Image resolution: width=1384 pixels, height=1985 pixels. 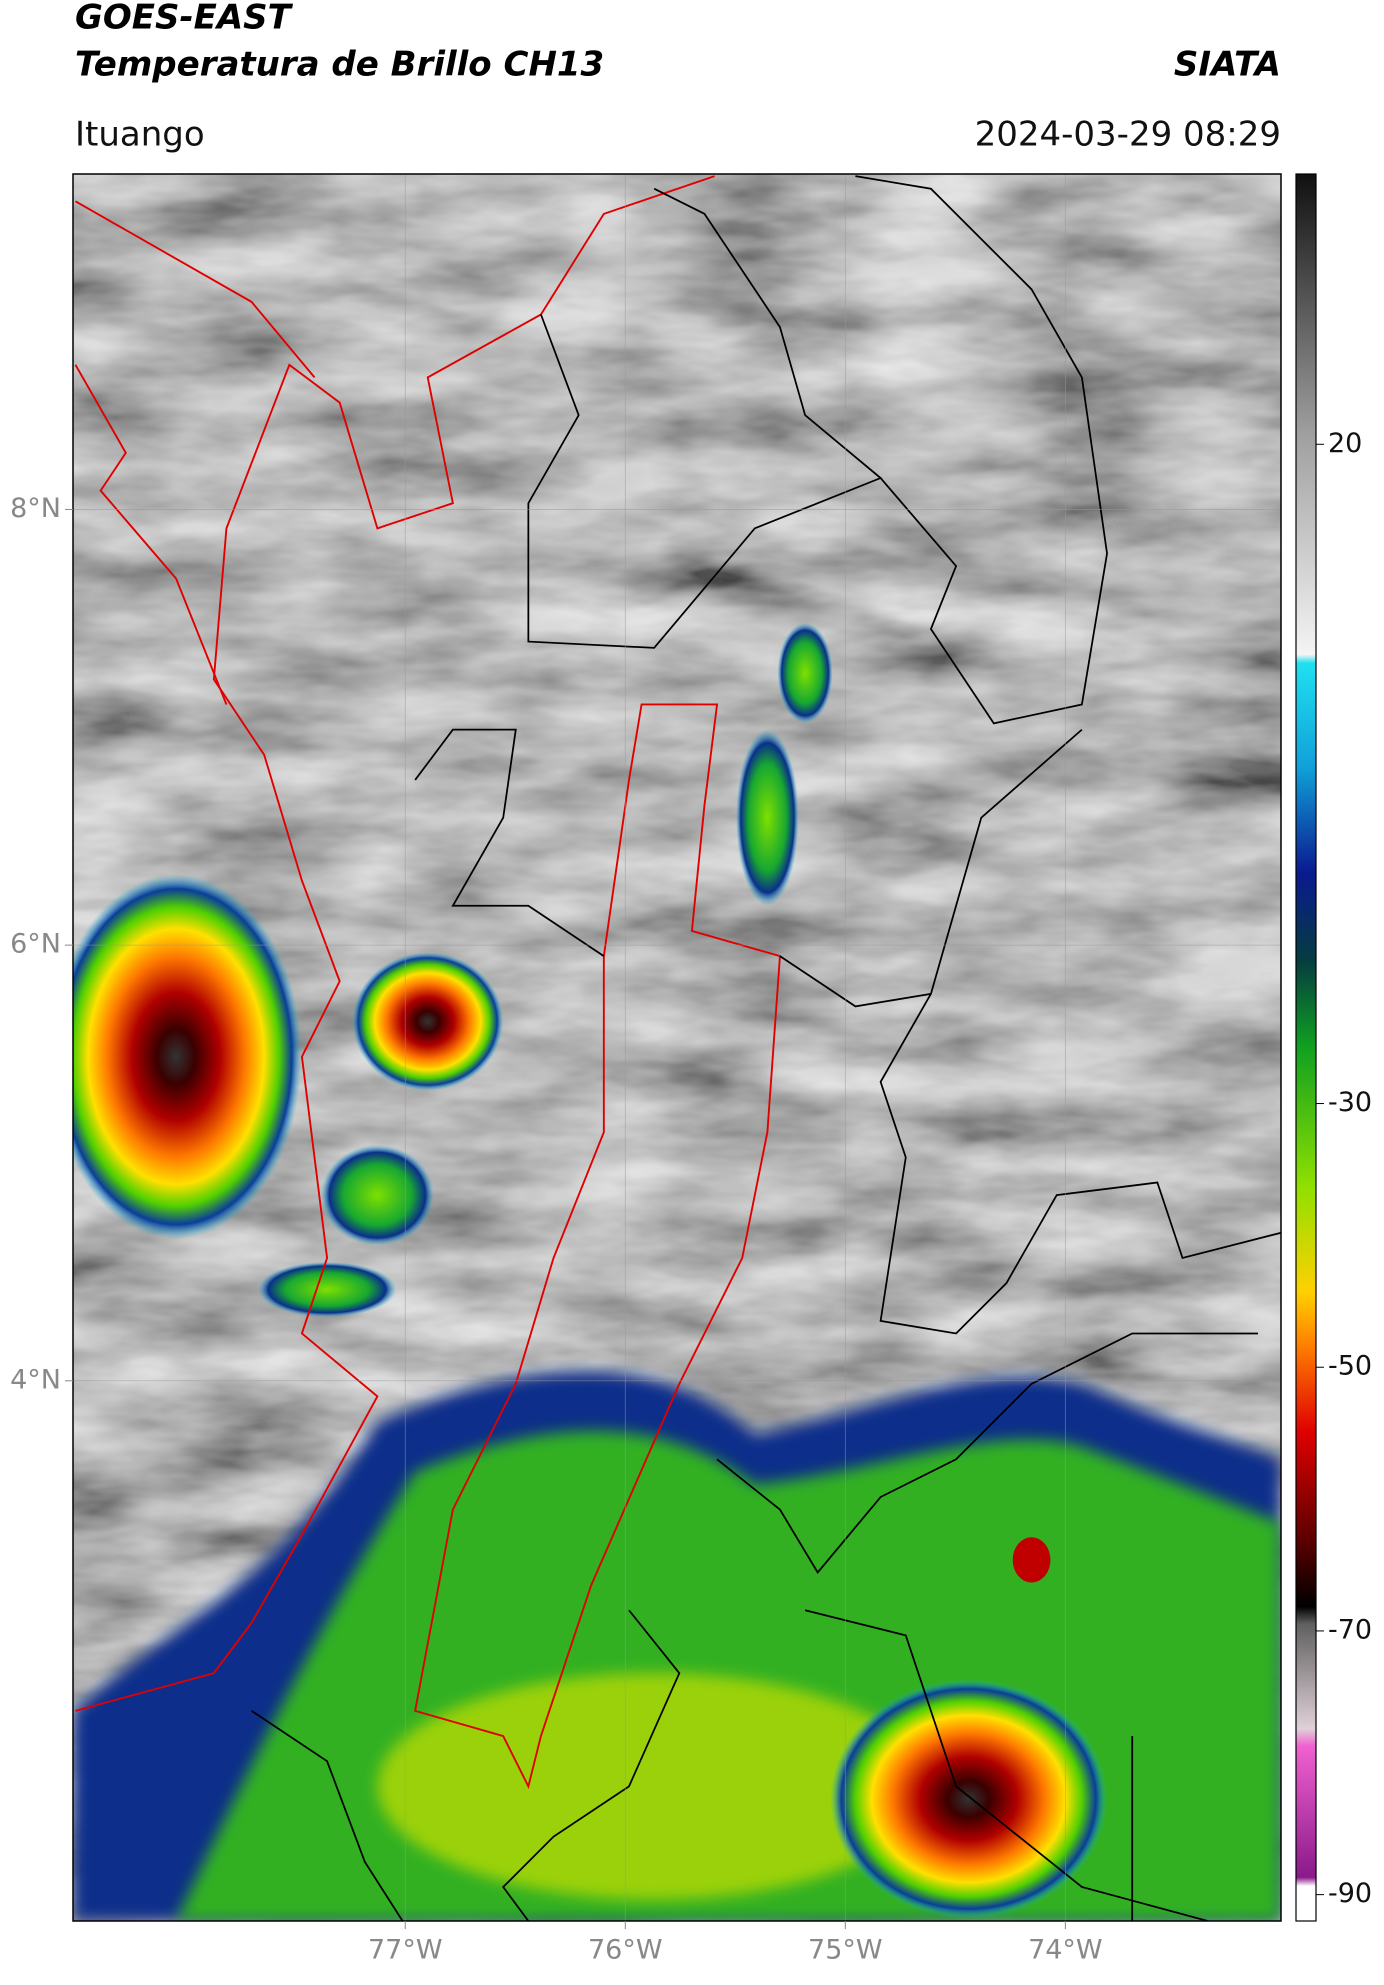 What do you see at coordinates (35, 508) in the screenshot?
I see `lat-tick-label: 8°N` at bounding box center [35, 508].